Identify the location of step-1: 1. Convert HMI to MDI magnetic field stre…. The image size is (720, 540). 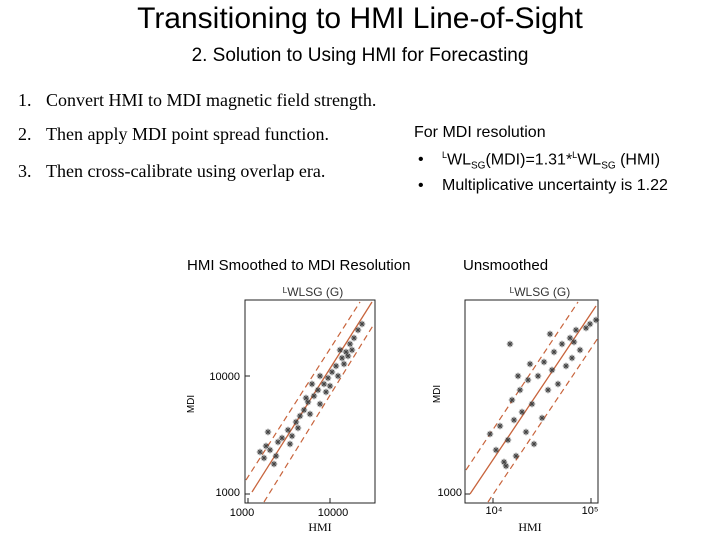
(197, 100).